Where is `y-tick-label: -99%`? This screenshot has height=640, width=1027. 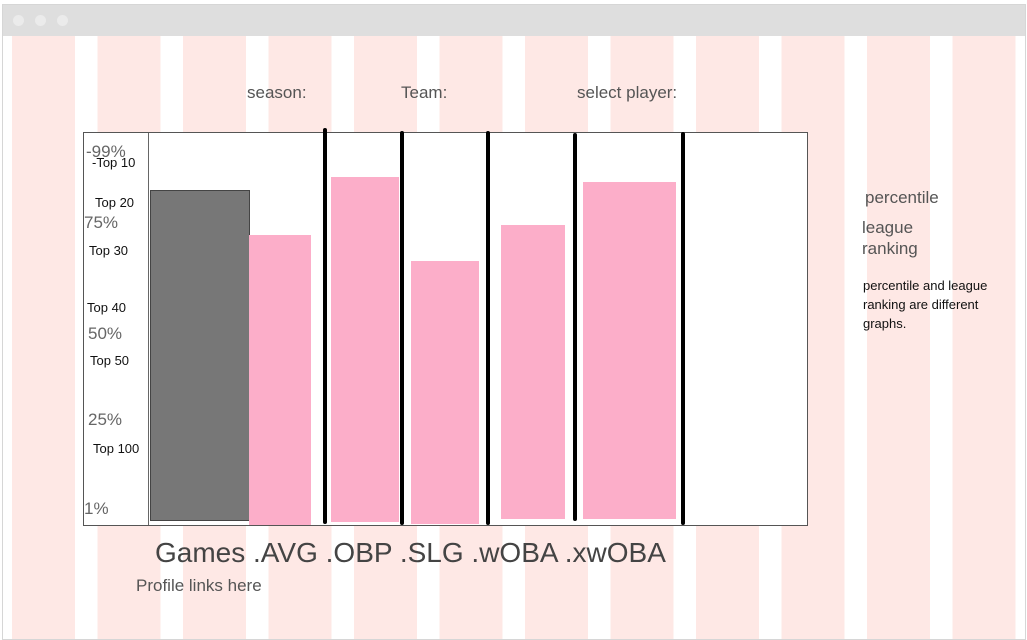 y-tick-label: -99% is located at coordinates (106, 151).